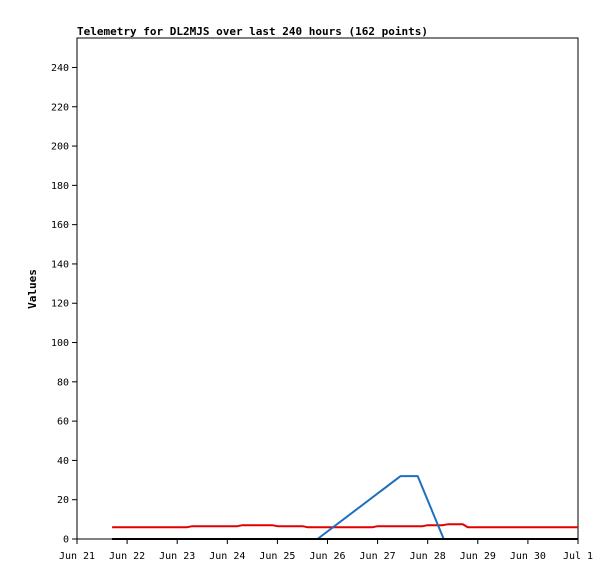 This screenshot has height=579, width=615. What do you see at coordinates (63, 382) in the screenshot?
I see `y-tick-label: 80` at bounding box center [63, 382].